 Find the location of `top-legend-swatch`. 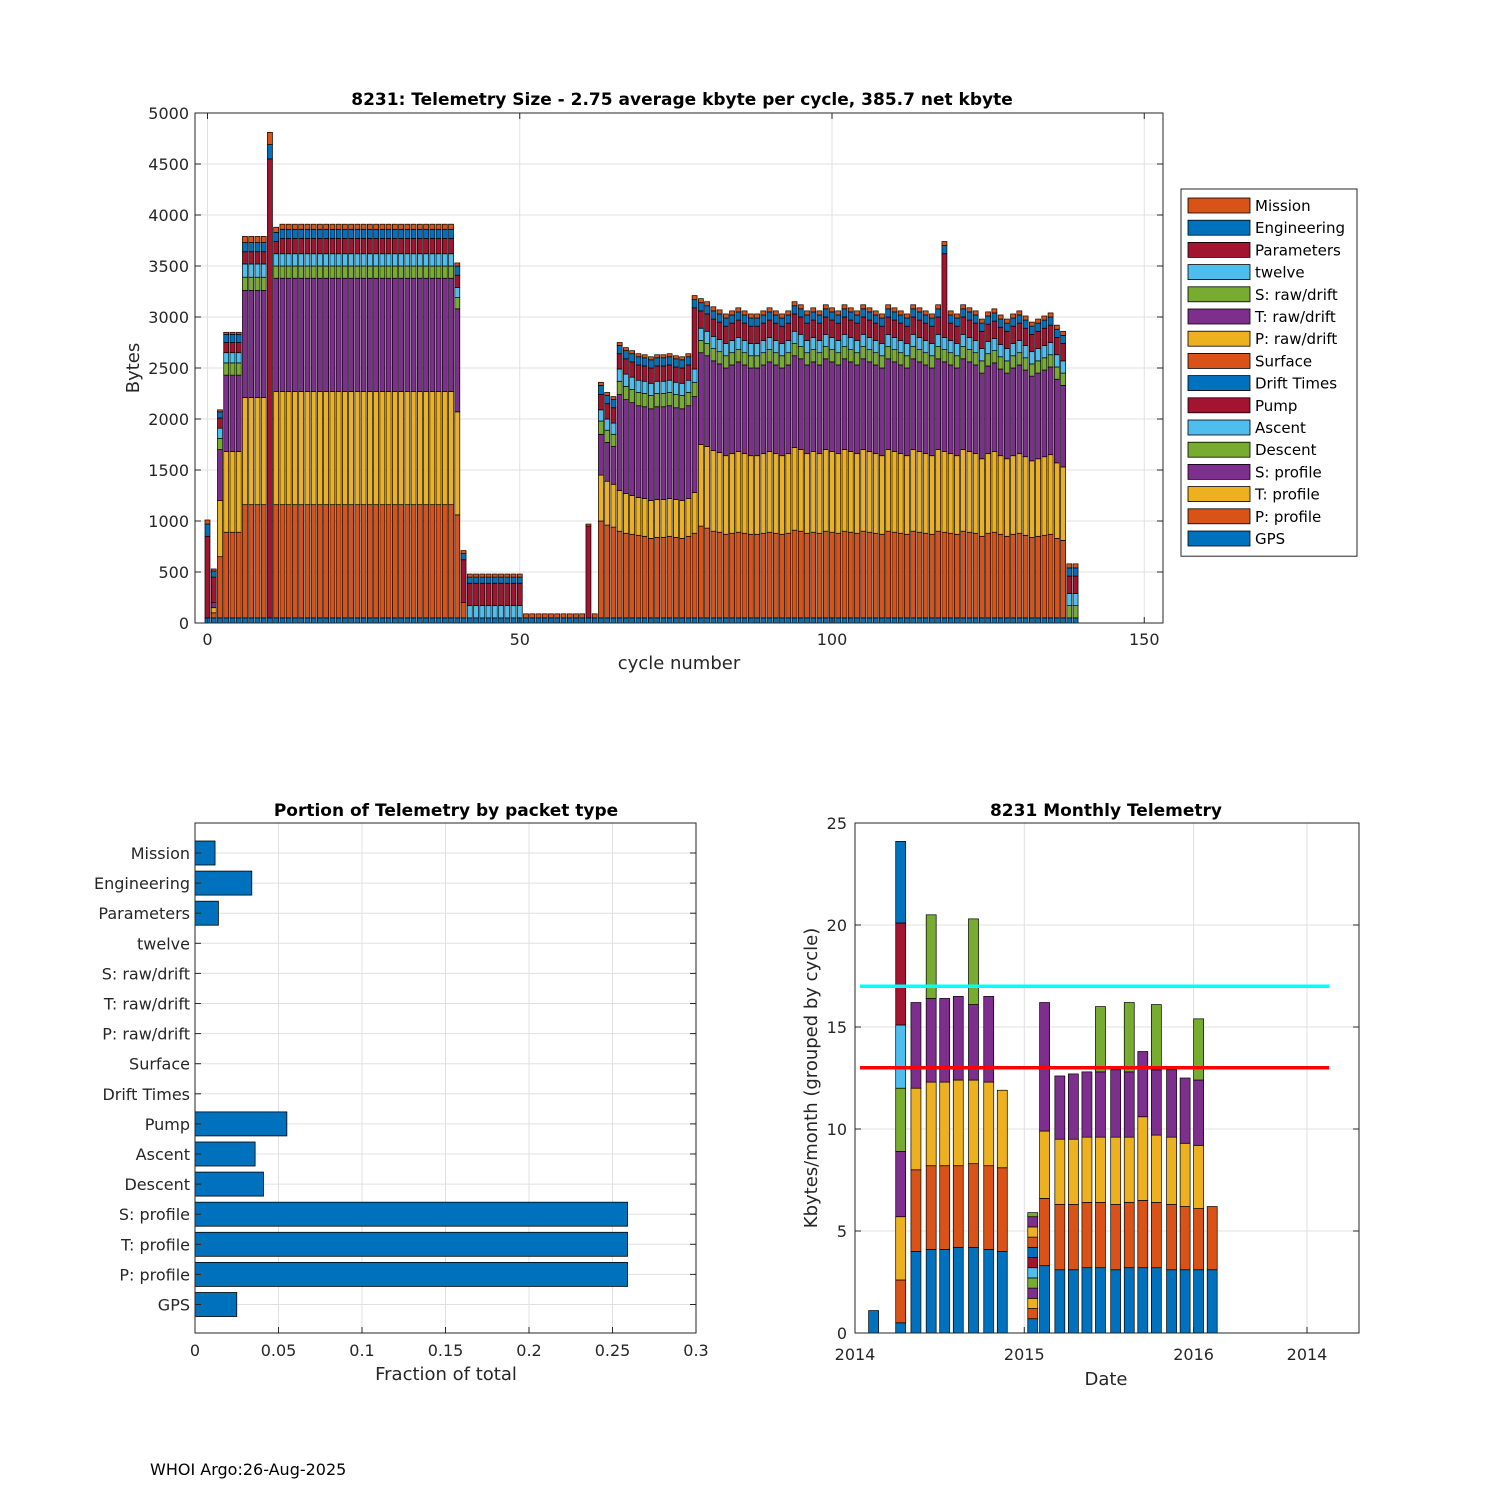

top-legend-swatch is located at coordinates (1219, 405).